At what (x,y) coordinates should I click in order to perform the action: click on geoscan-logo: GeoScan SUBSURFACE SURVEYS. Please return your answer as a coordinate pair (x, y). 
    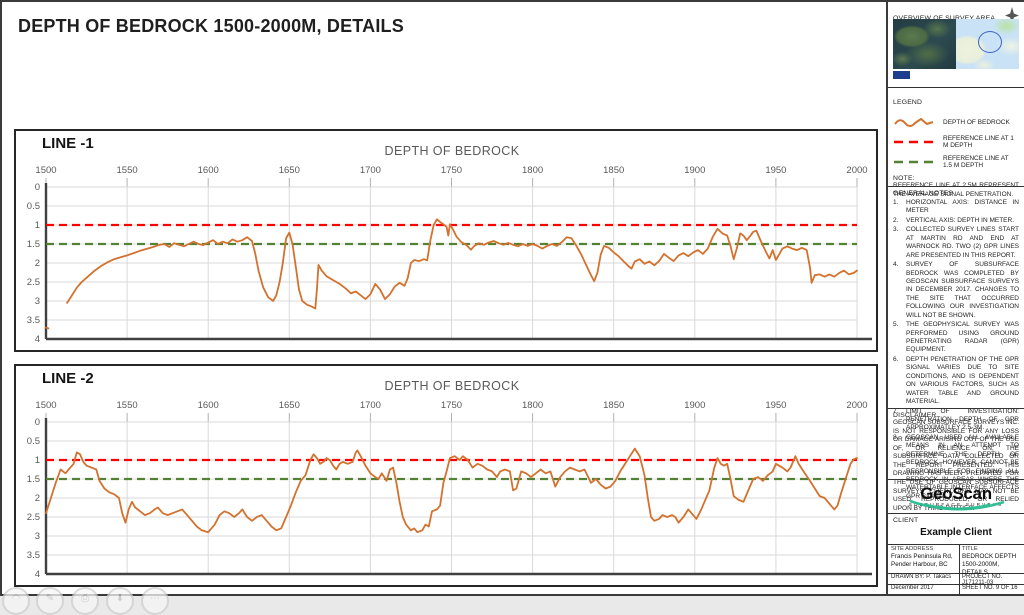
    Looking at the image, I should click on (956, 497).